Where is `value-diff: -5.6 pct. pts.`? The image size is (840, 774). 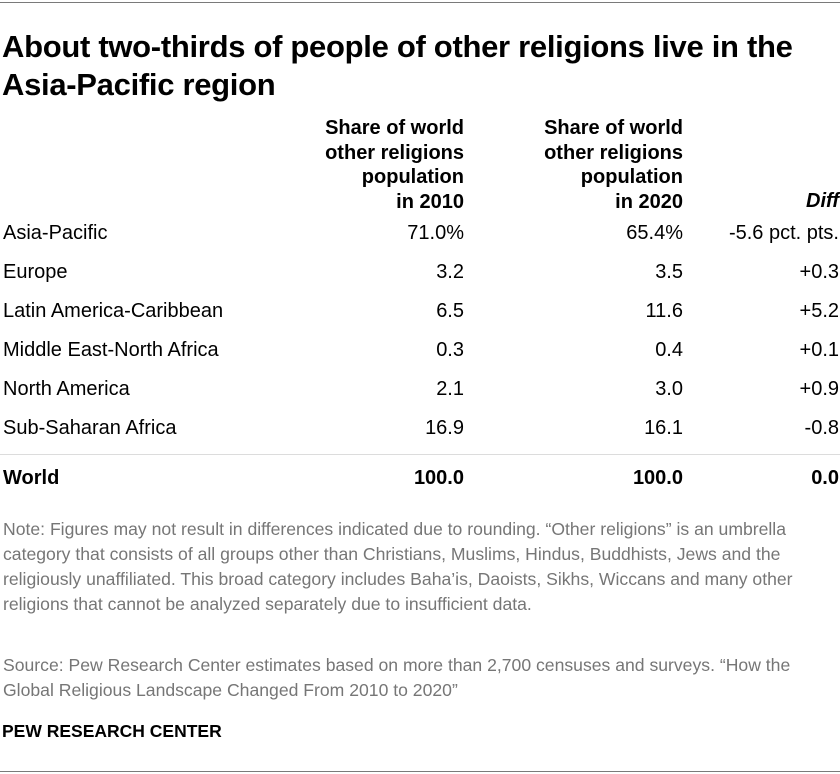
value-diff: -5.6 pct. pts. is located at coordinates (783, 233).